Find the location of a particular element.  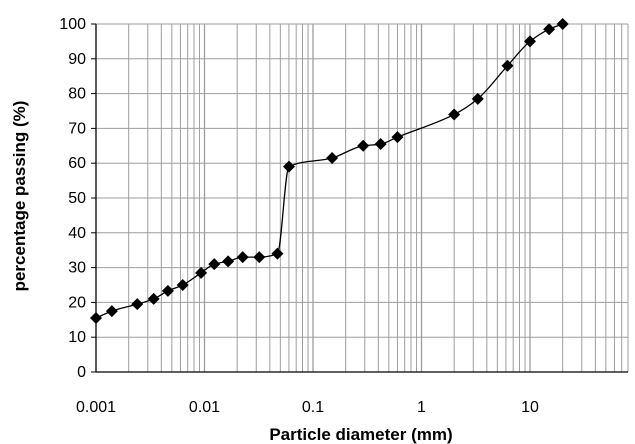

y-tick-label: 40 is located at coordinates (77, 233).